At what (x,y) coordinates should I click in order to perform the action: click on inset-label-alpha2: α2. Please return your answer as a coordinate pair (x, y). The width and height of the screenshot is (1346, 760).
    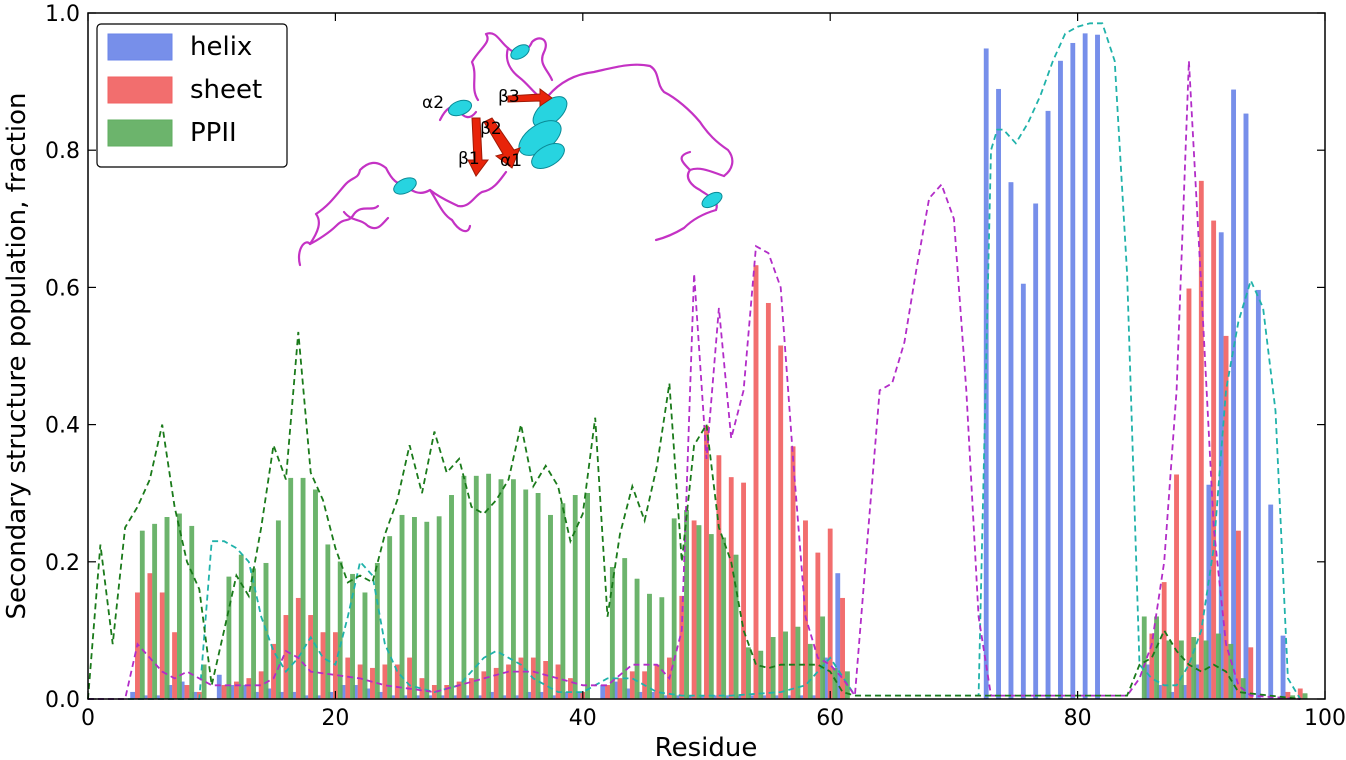
    Looking at the image, I should click on (433, 103).